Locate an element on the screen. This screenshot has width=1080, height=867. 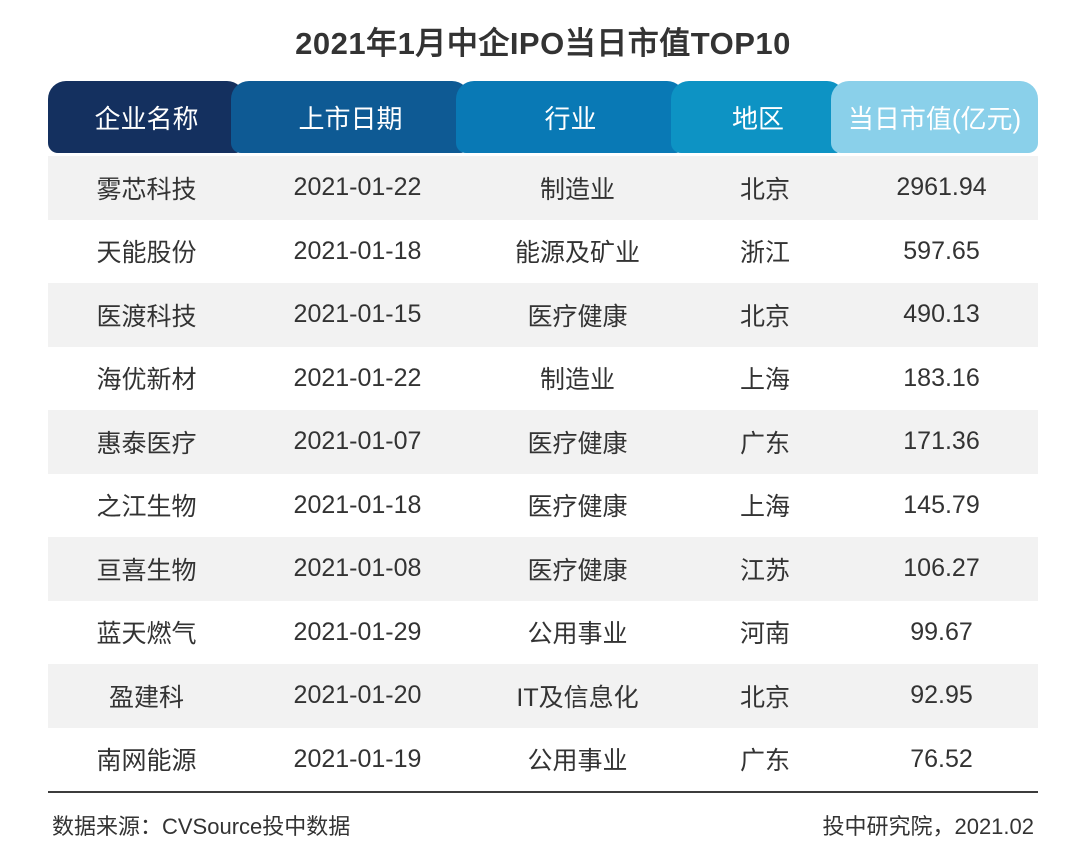
table-cell: 河南 is located at coordinates (764, 634).